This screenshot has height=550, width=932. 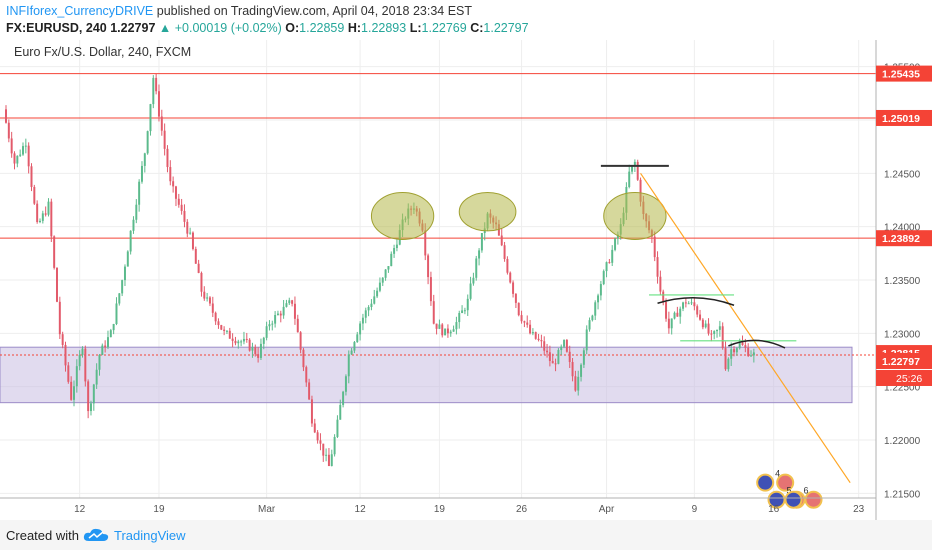 What do you see at coordinates (159, 509) in the screenshot?
I see `x-tick-label: 19` at bounding box center [159, 509].